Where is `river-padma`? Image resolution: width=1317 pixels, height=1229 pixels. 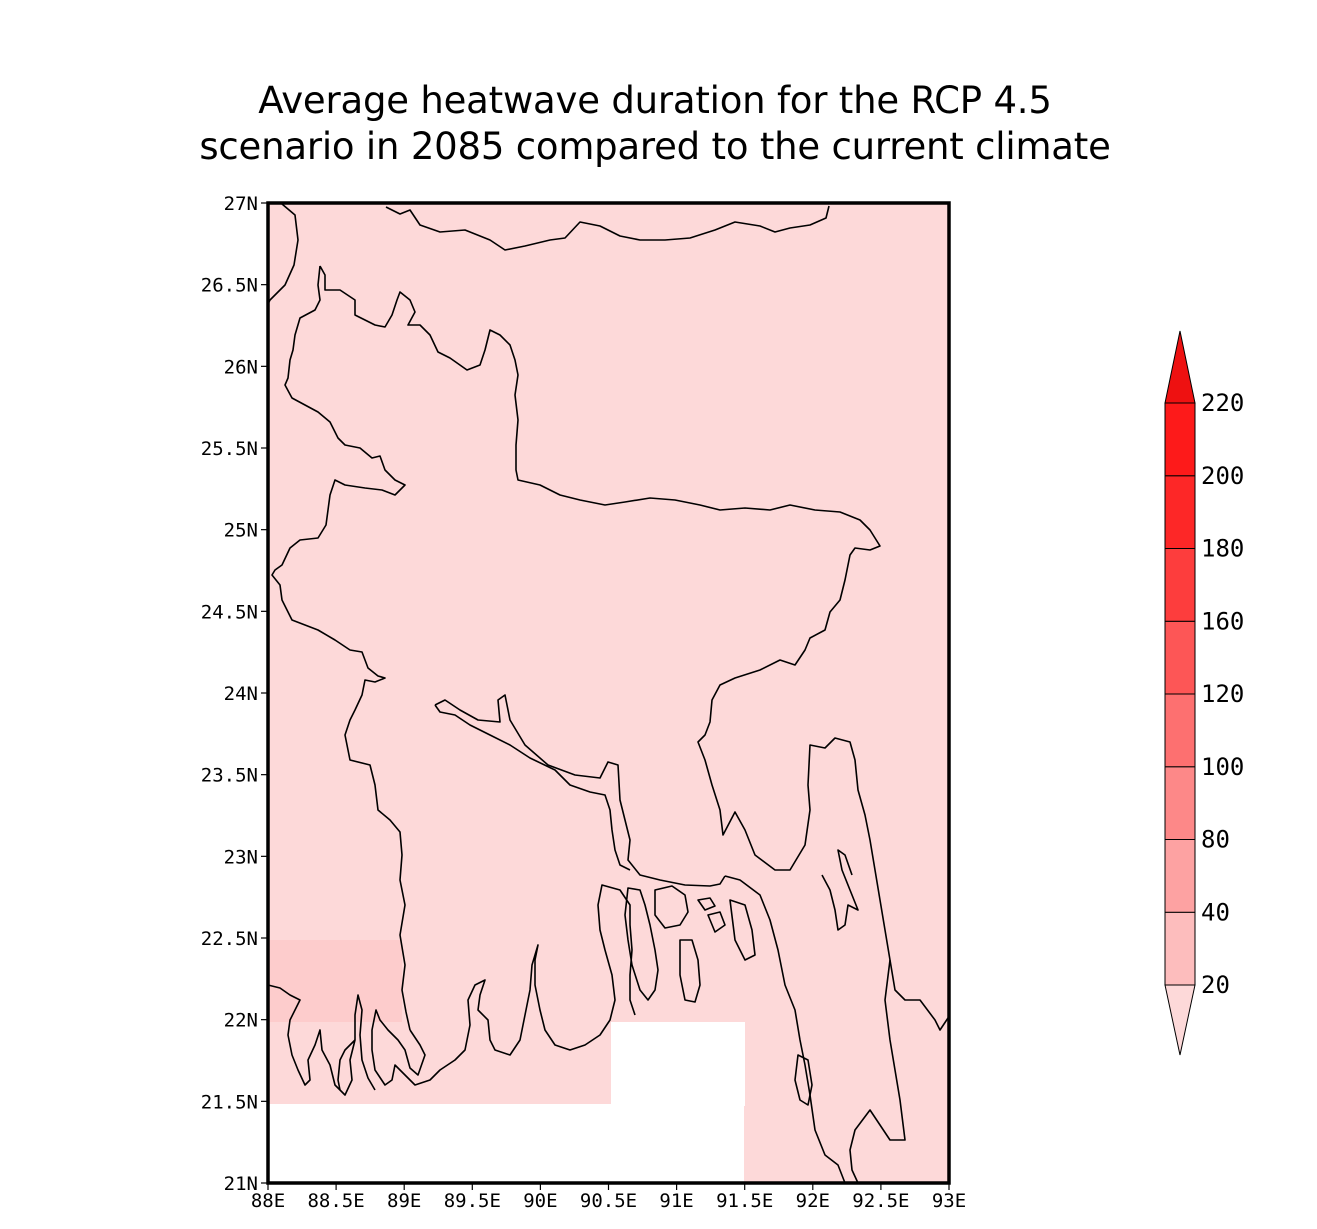
river-padma is located at coordinates (580, 790).